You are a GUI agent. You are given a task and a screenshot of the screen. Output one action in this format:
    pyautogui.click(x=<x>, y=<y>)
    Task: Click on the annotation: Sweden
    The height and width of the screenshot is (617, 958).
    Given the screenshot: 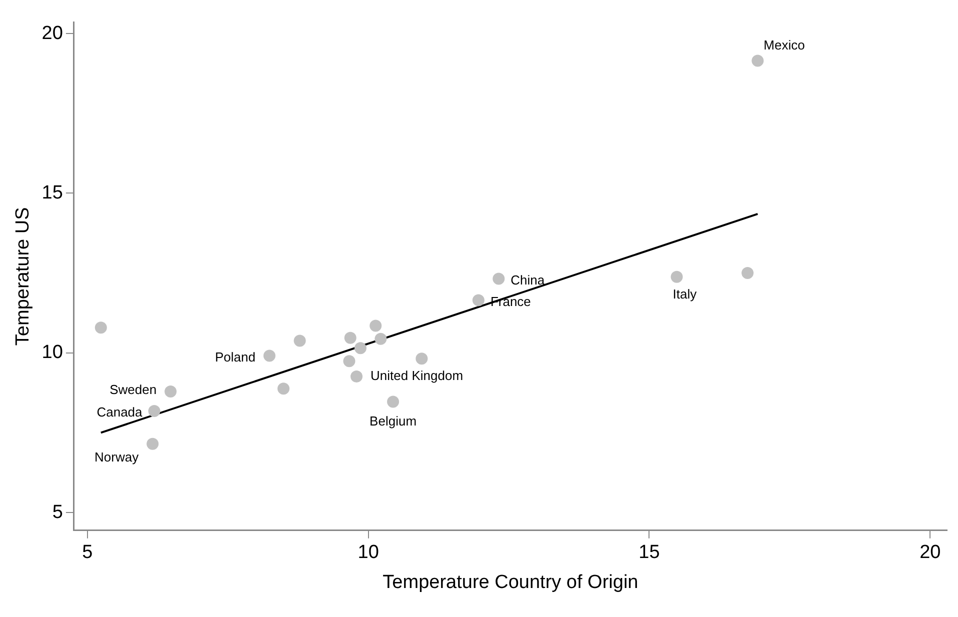 What is the action you would take?
    pyautogui.click(x=133, y=390)
    